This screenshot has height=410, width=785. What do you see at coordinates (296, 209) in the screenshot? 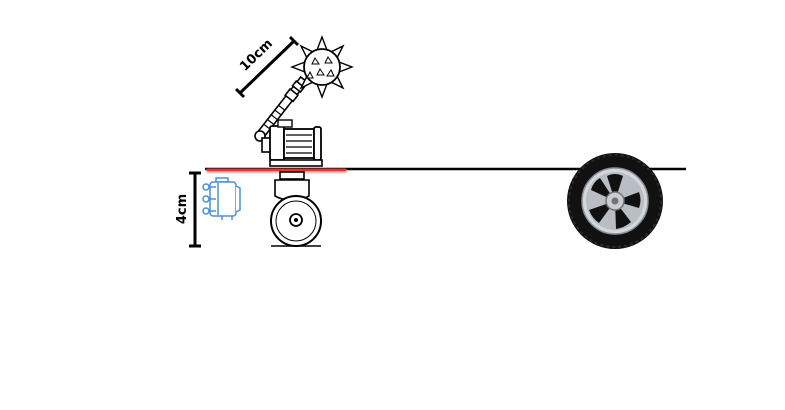
I see `caster-wheel-icon` at bounding box center [296, 209].